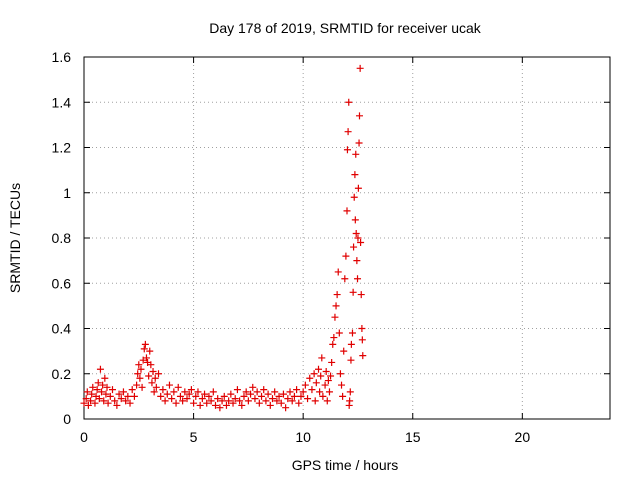 The image size is (640, 480). I want to click on x-tick-label: 0, so click(84, 437).